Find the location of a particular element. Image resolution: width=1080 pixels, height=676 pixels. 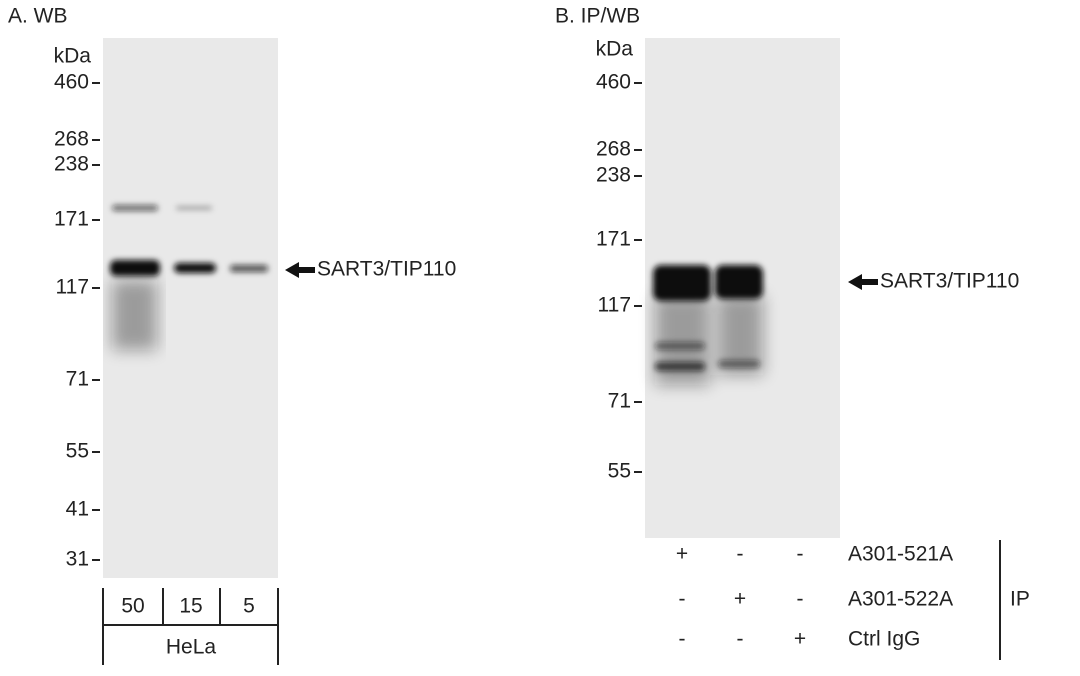

lane-label: 15 is located at coordinates (190, 606).